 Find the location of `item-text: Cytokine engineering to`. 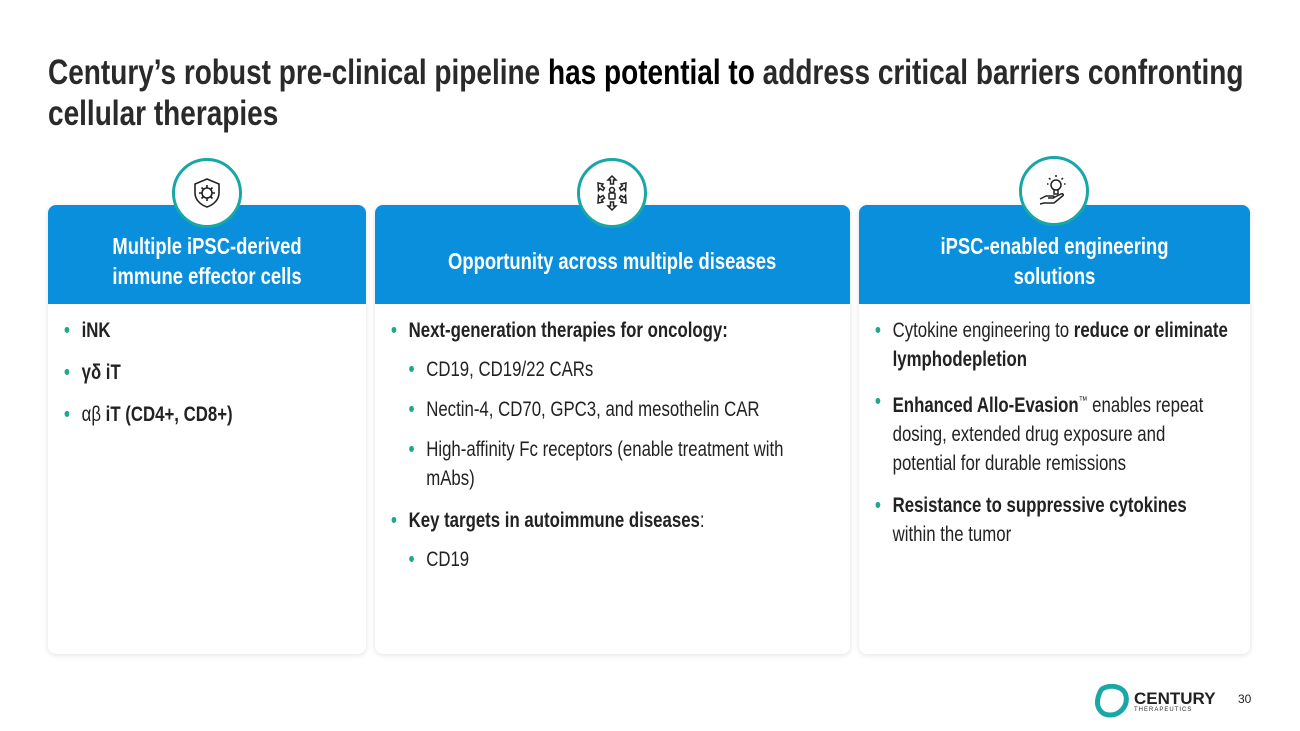

item-text: Cytokine engineering to is located at coordinates (983, 330).